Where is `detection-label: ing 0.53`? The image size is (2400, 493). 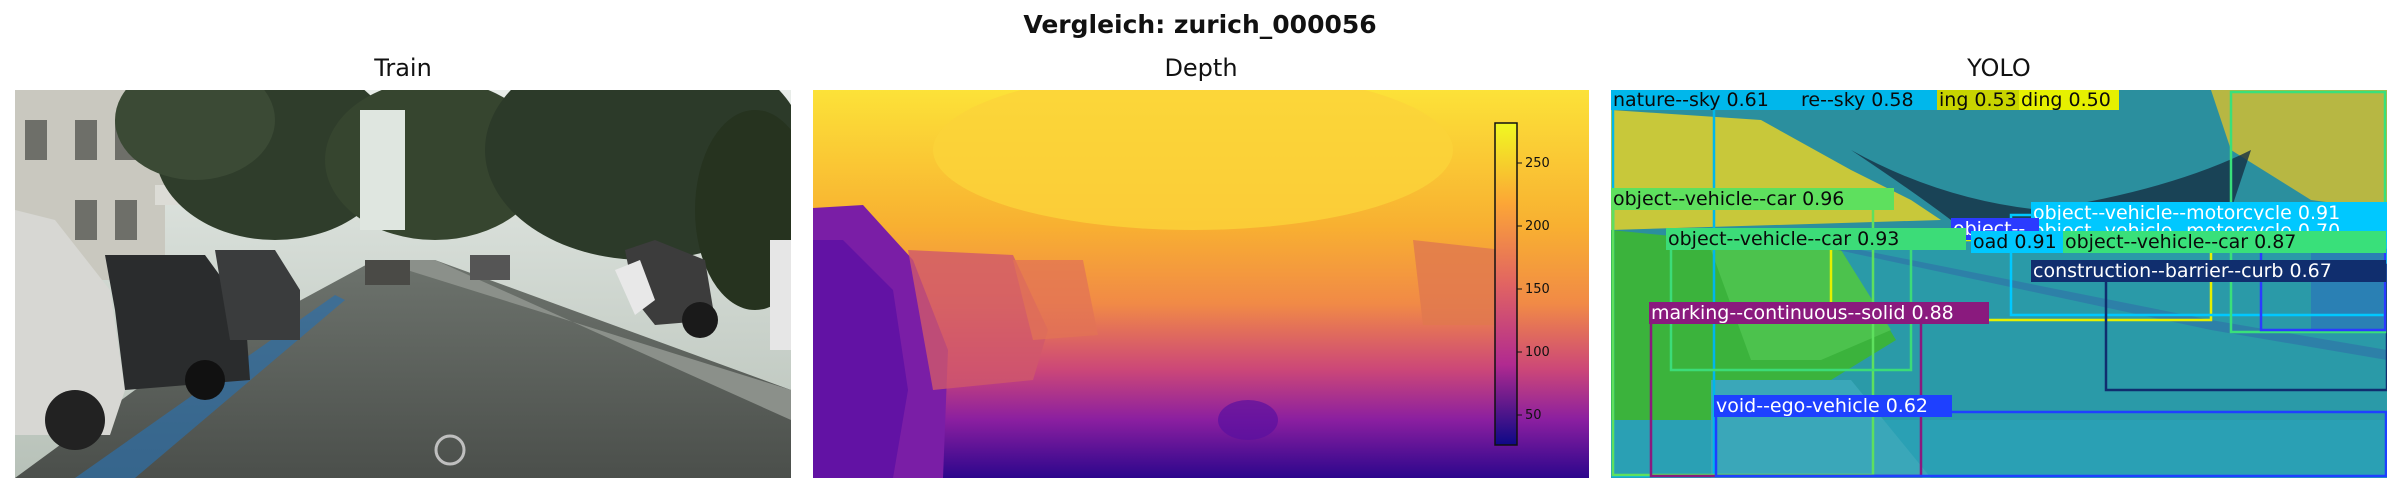
detection-label: ing 0.53 is located at coordinates (1978, 100).